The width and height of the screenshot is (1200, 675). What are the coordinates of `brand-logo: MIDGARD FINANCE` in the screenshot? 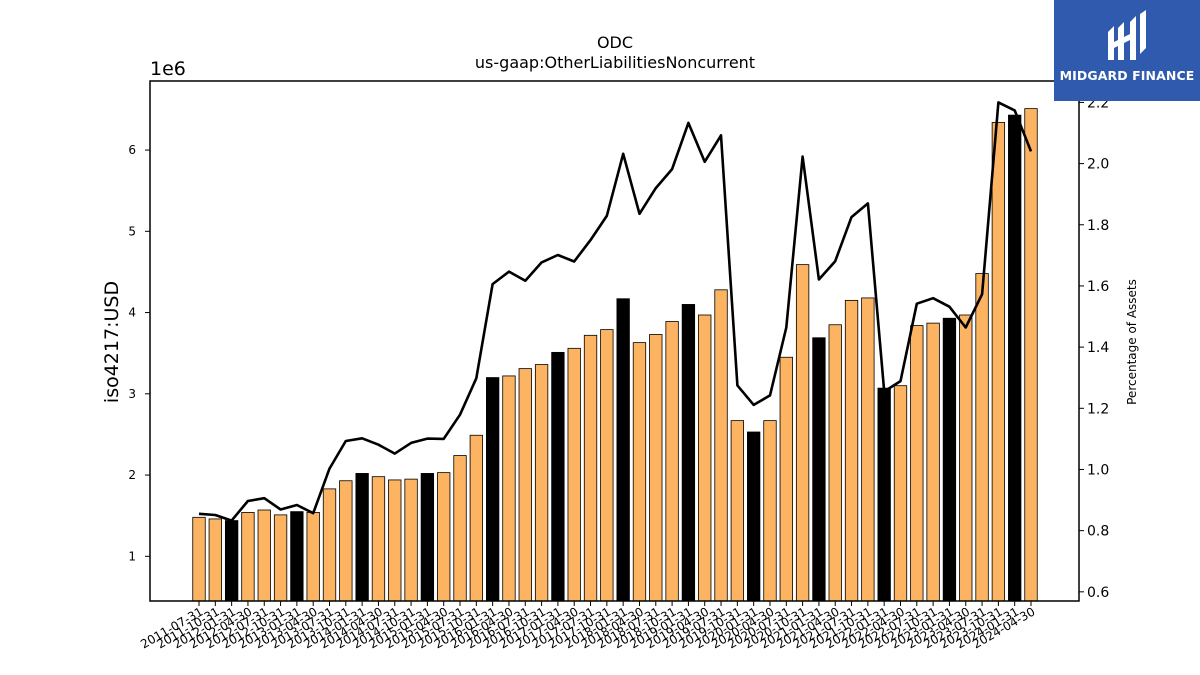 It's located at (1127, 50).